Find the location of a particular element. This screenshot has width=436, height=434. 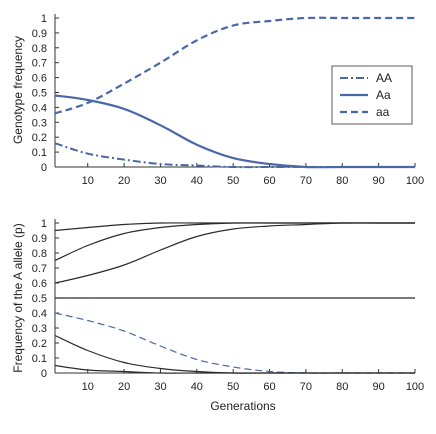

legend-label: Aa is located at coordinates (383, 95).